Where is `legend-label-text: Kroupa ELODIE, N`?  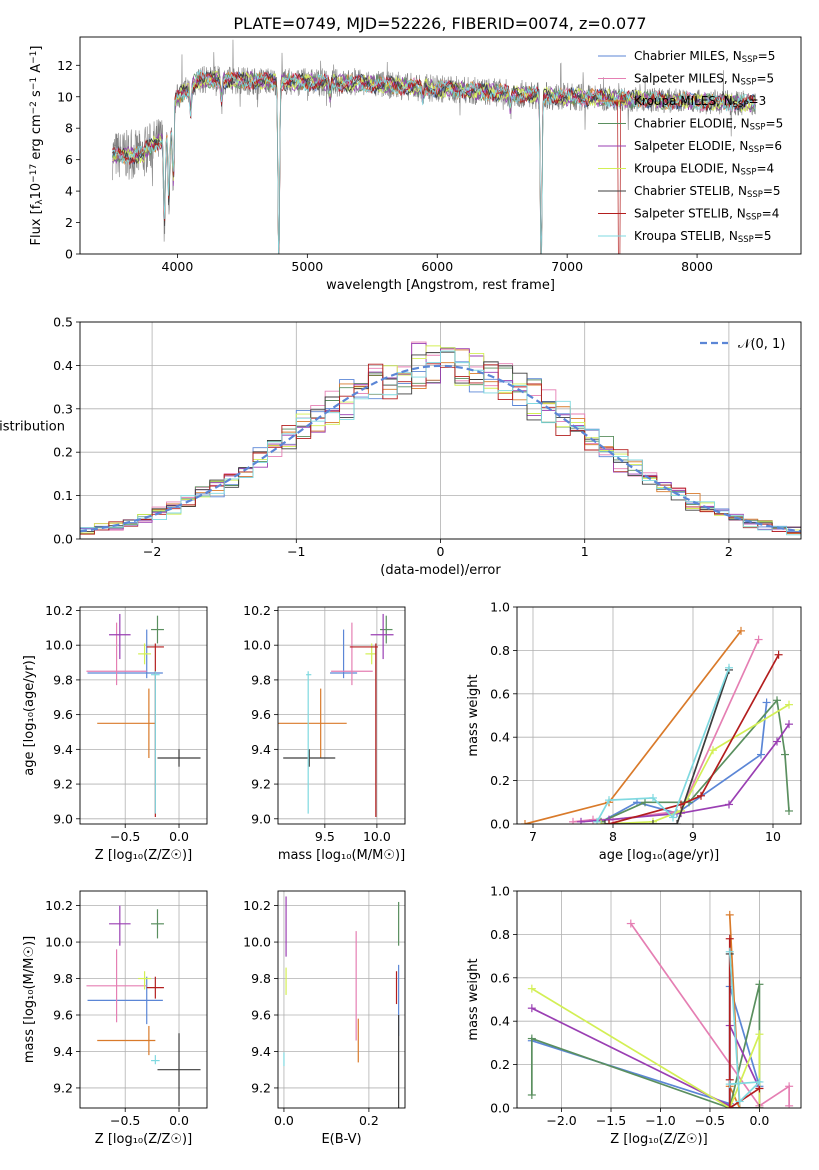 legend-label-text: Kroupa ELODIE, N is located at coordinates (687, 169).